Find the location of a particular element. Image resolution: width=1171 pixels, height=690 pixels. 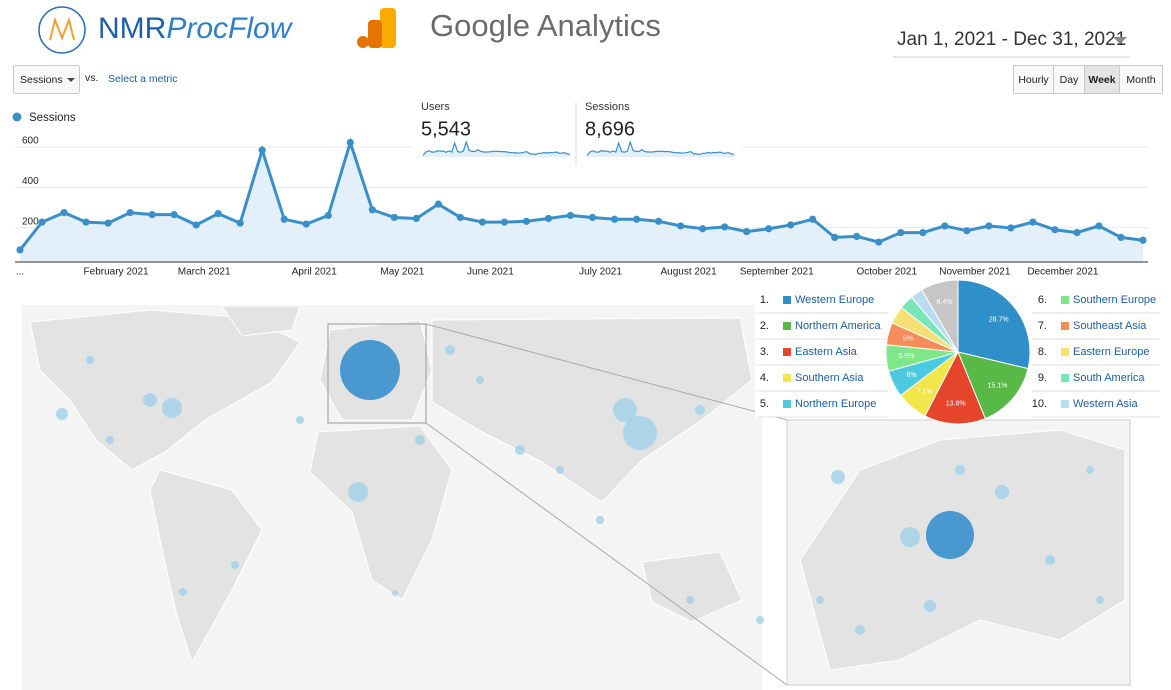

legend-label: Western Asia is located at coordinates (1105, 404).